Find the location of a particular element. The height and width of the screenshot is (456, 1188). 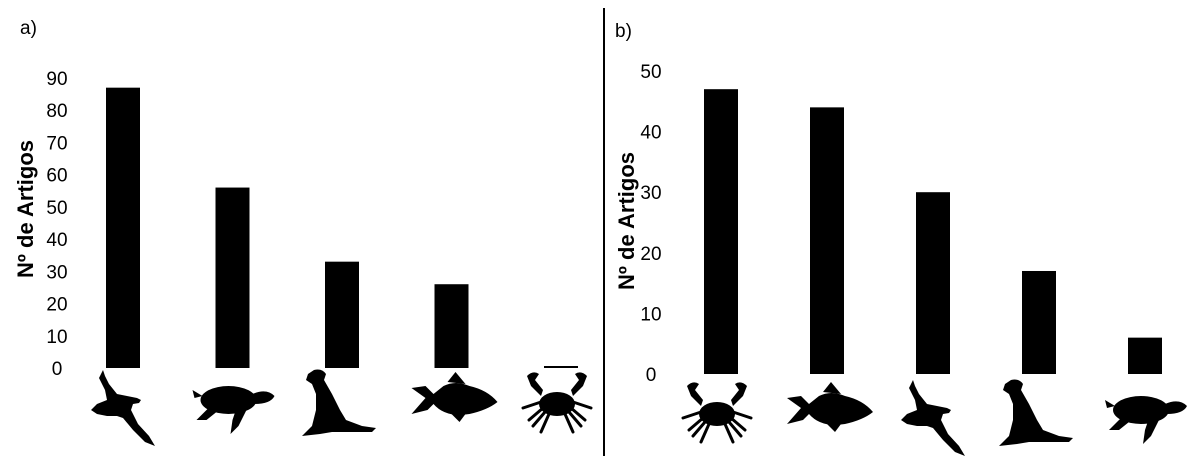

panel-a-y-tick-label: 40 is located at coordinates (56, 240).